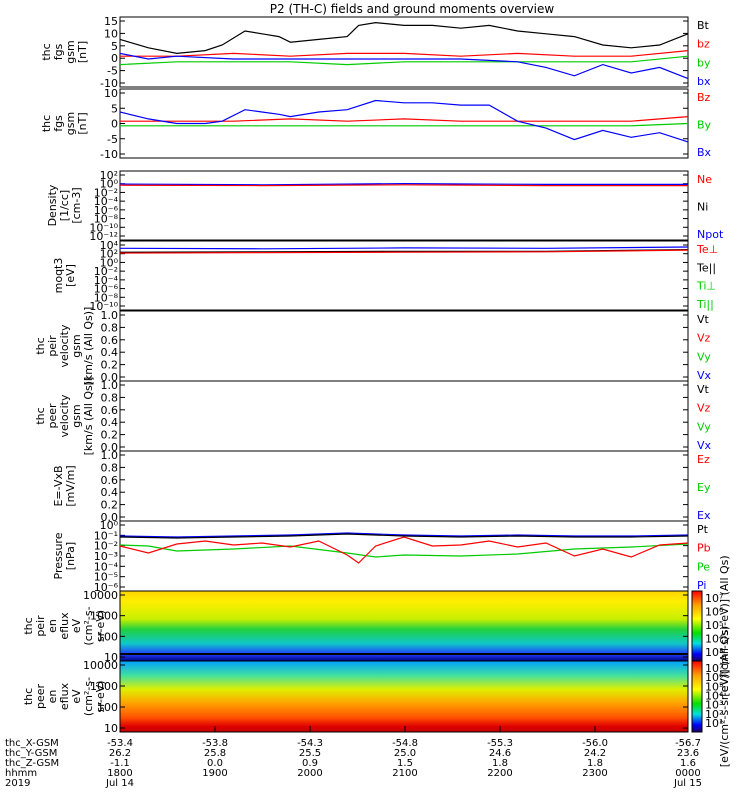 This screenshot has height=804, width=750. What do you see at coordinates (106, 546) in the screenshot?
I see `y-tick-label: 10⁻²` at bounding box center [106, 546].